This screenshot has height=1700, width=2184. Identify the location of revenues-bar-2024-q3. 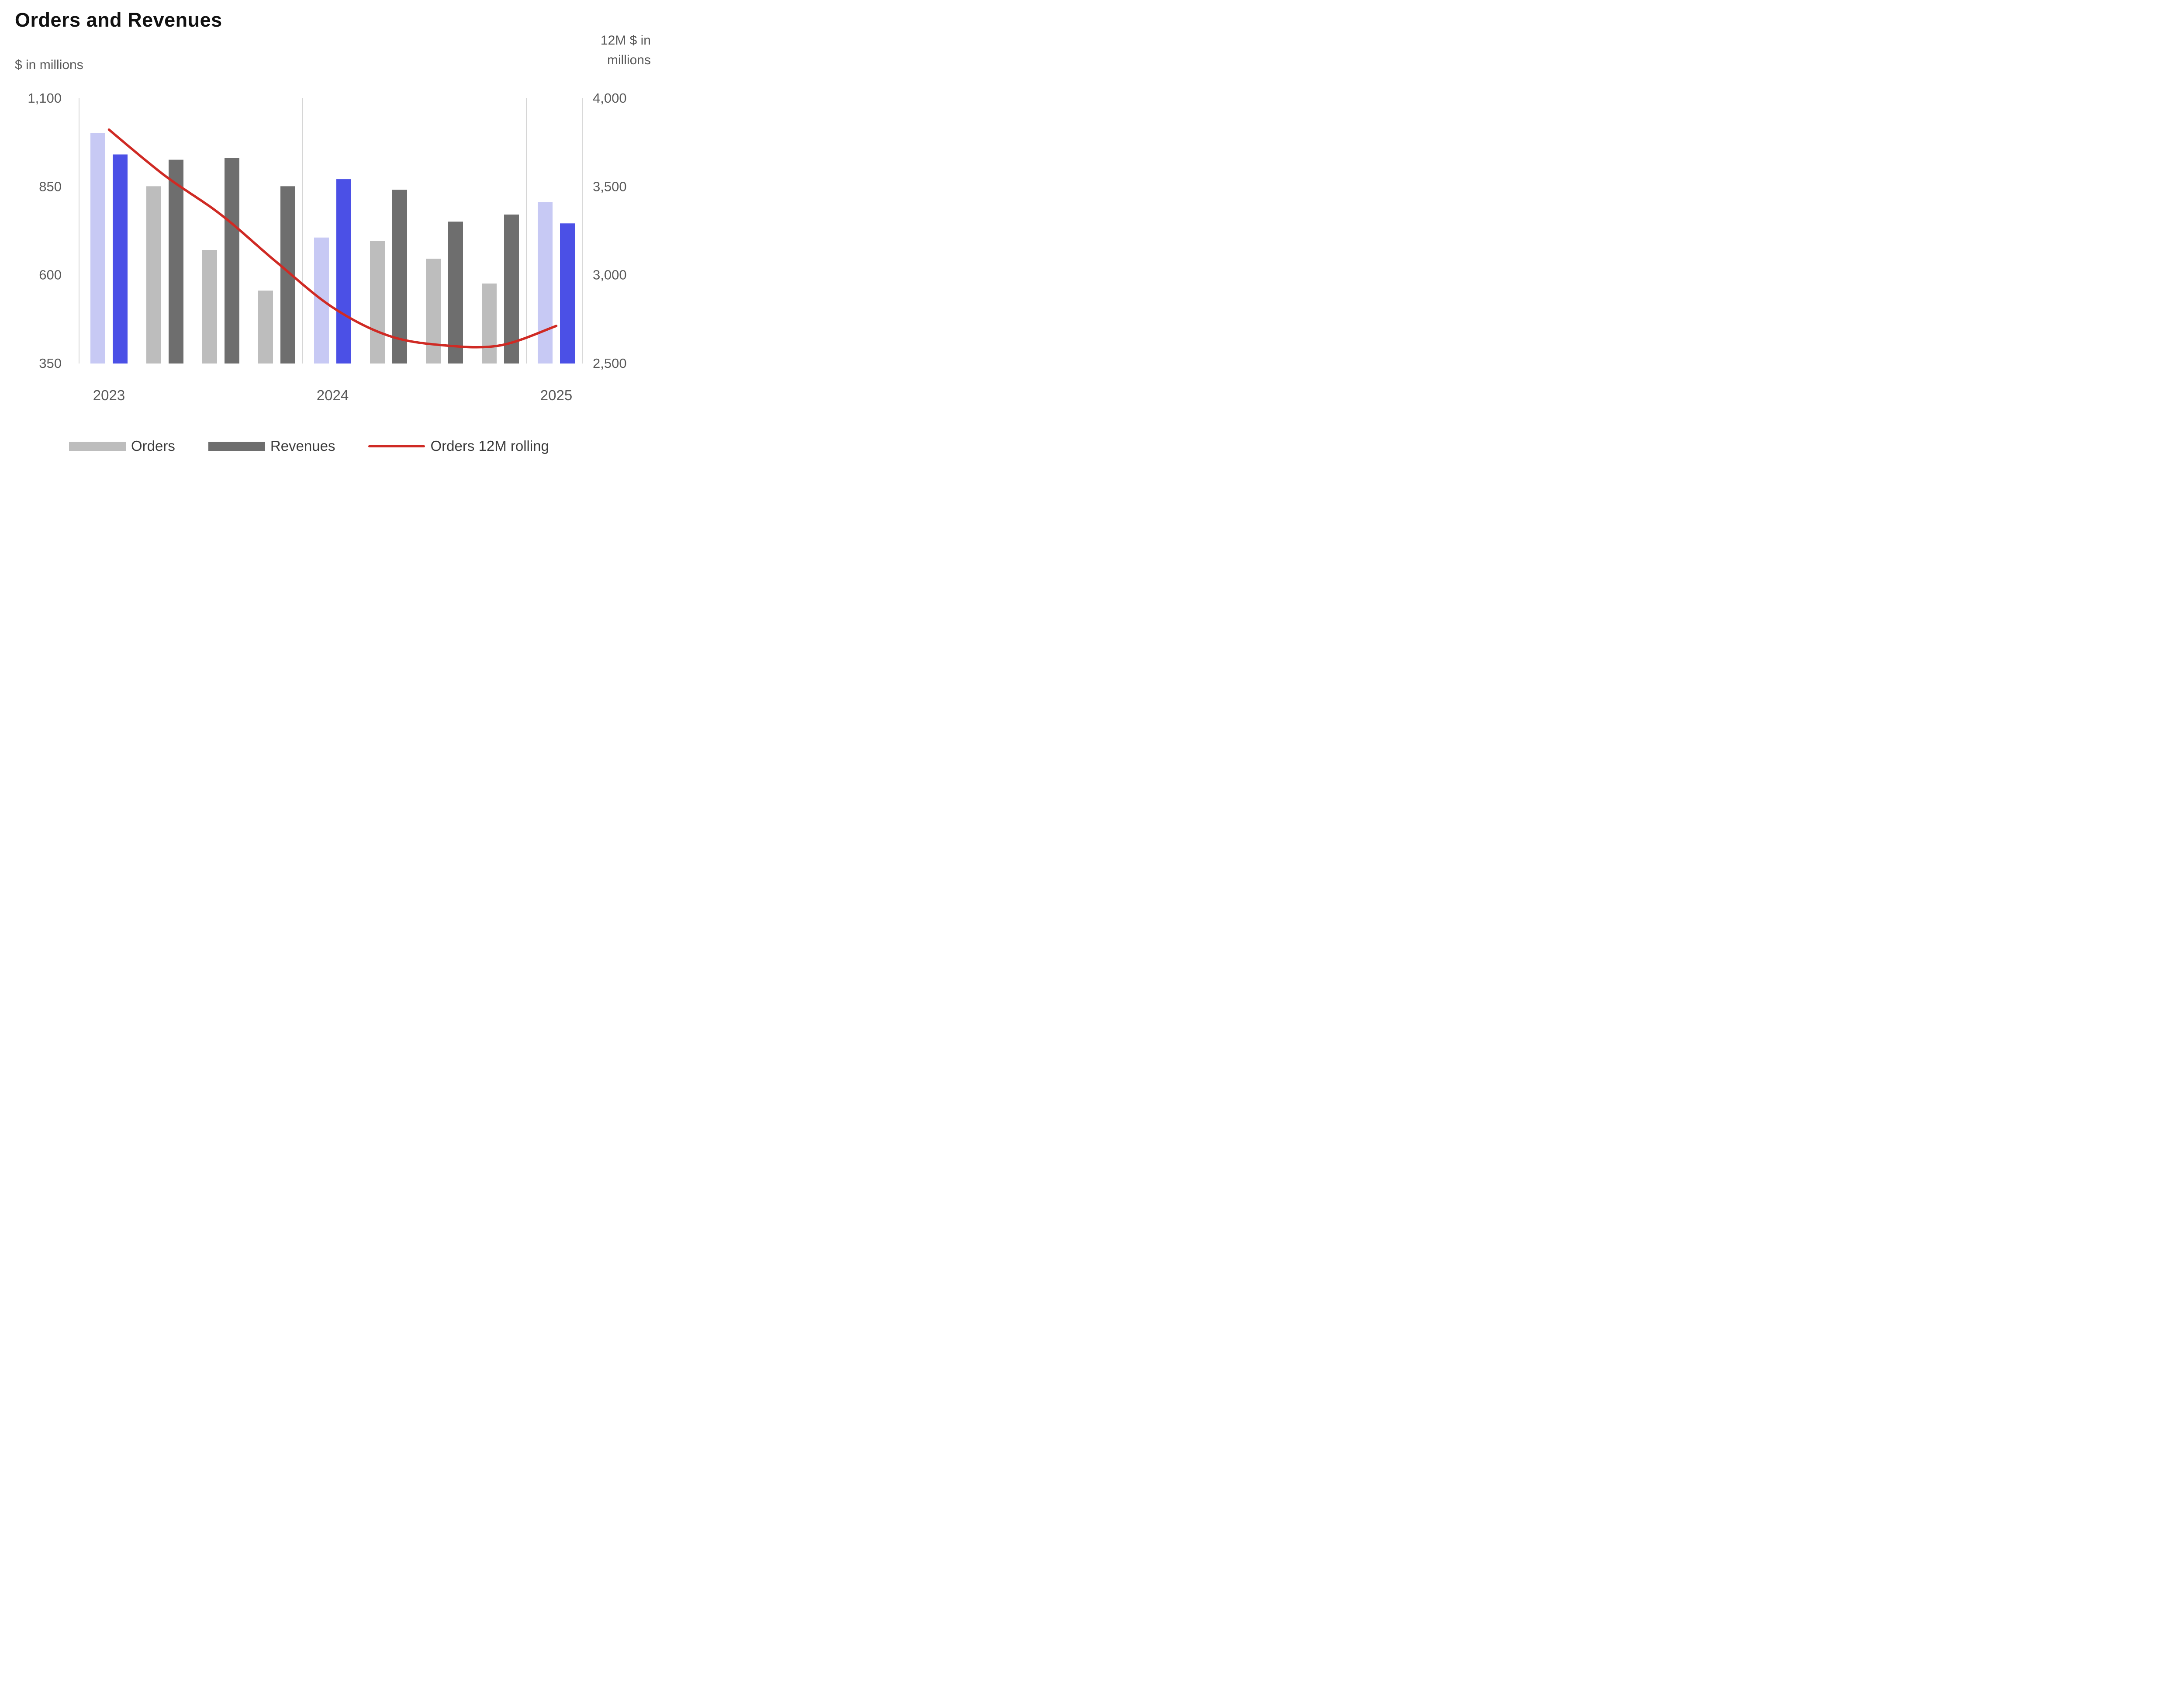
(456, 293).